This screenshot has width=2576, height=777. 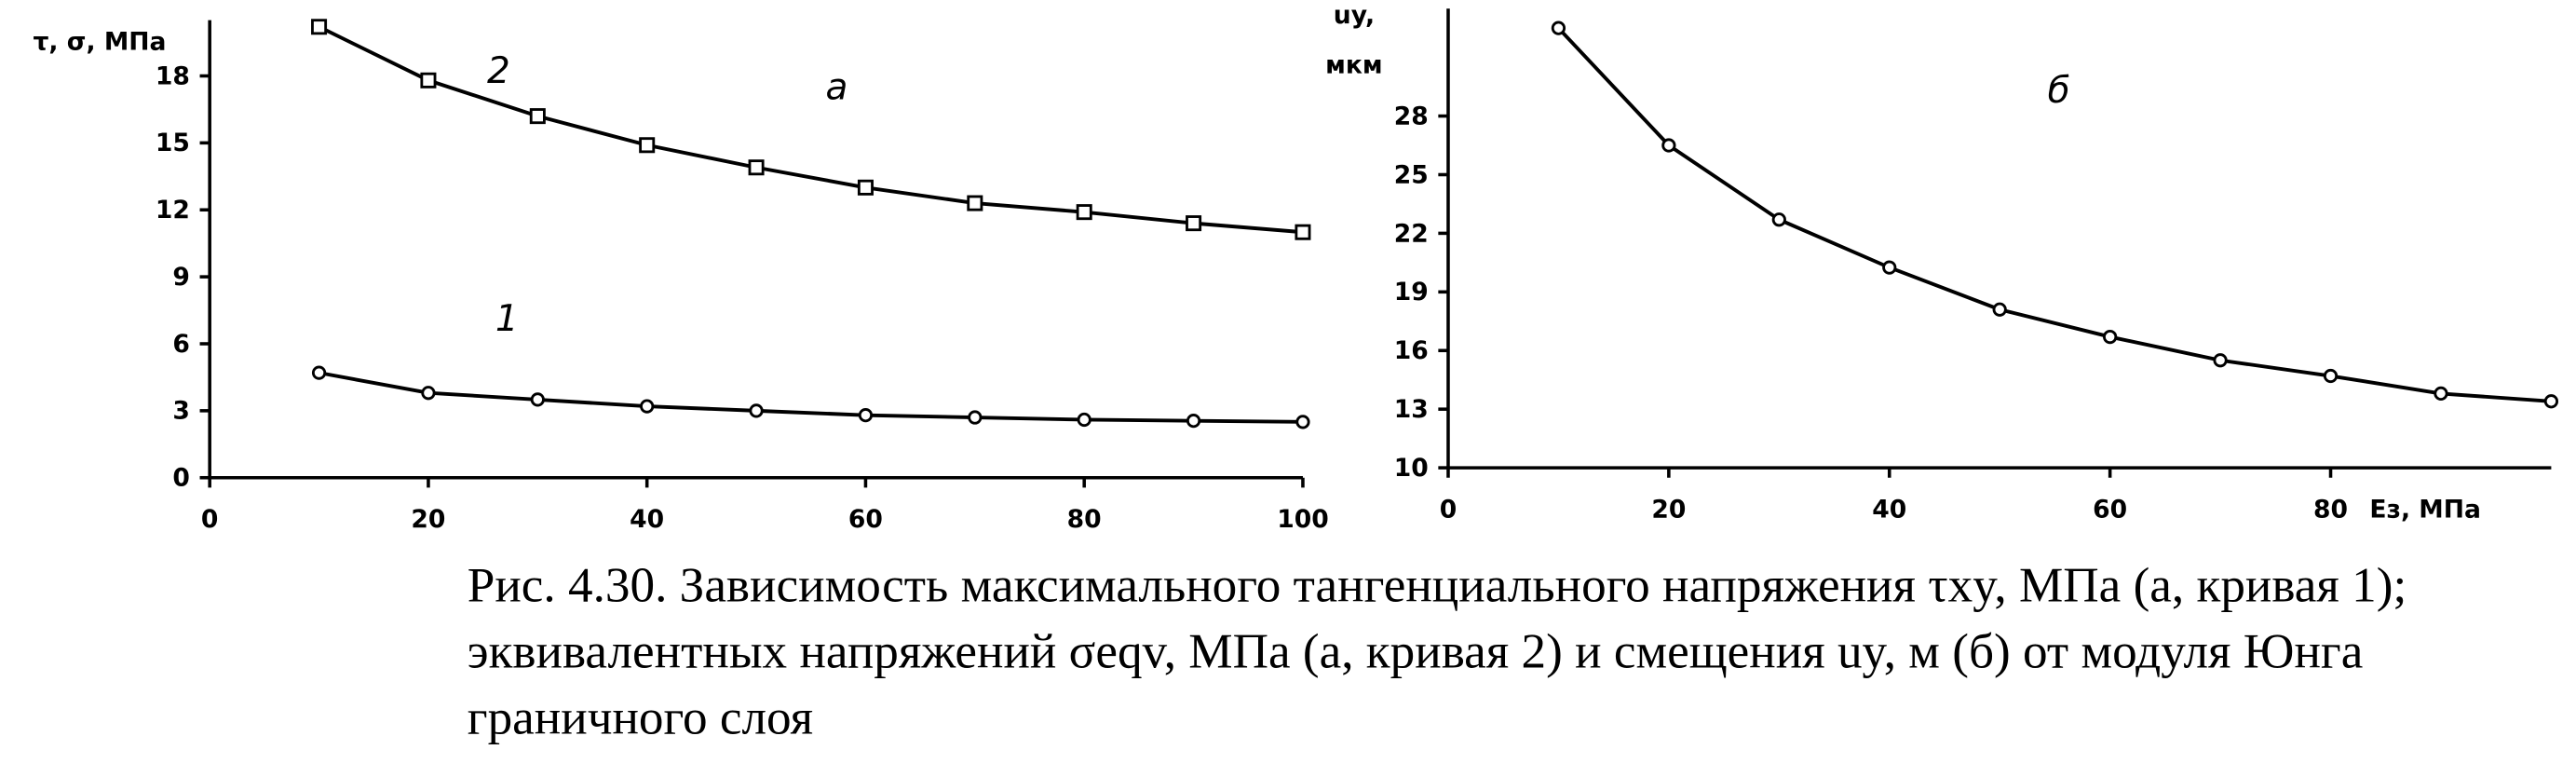 What do you see at coordinates (99, 43) in the screenshot?
I see `y-axis-label: τ, σ, МПа` at bounding box center [99, 43].